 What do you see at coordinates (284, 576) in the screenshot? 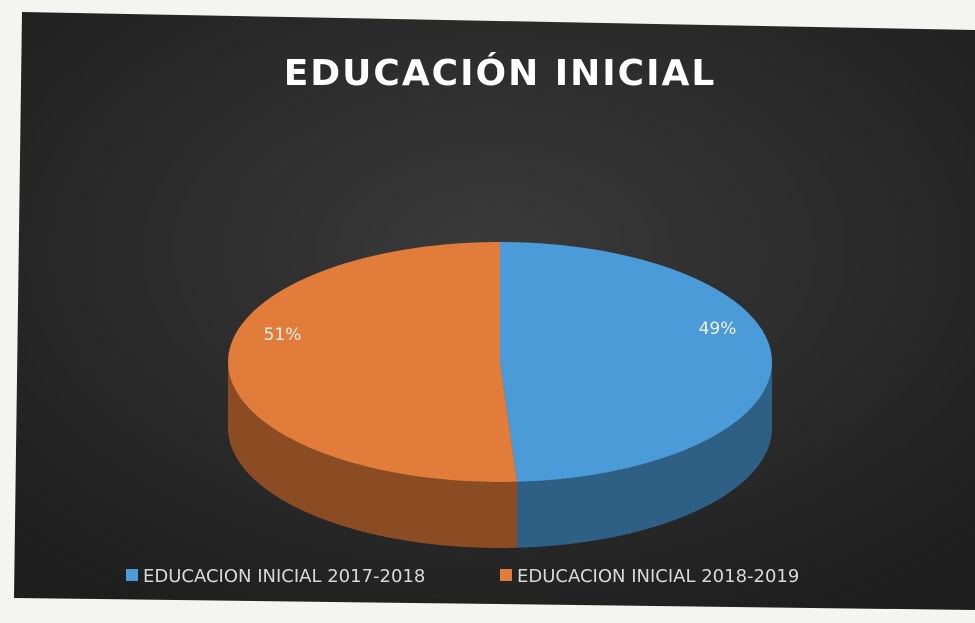
I see `legend-label: EDUCACION INICIAL 2017-2018` at bounding box center [284, 576].